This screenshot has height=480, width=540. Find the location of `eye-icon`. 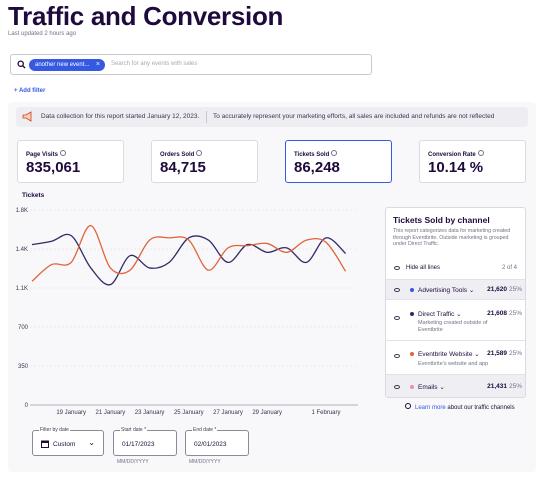

eye-icon is located at coordinates (397, 268).